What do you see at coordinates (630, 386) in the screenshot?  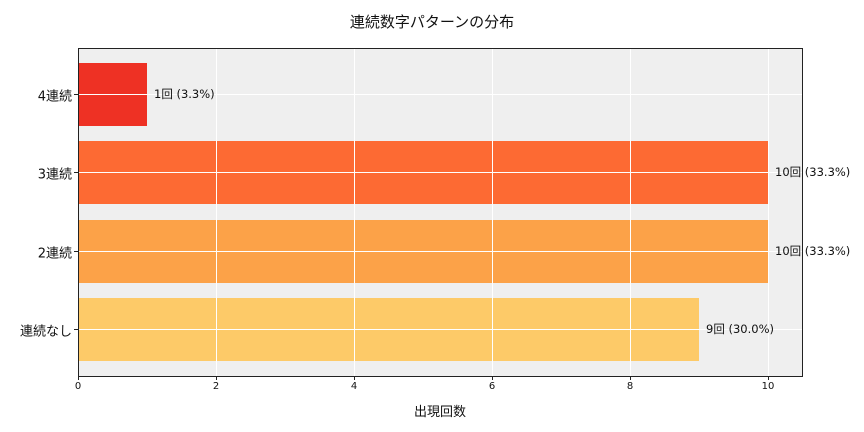 I see `xtick-label-8: 8` at bounding box center [630, 386].